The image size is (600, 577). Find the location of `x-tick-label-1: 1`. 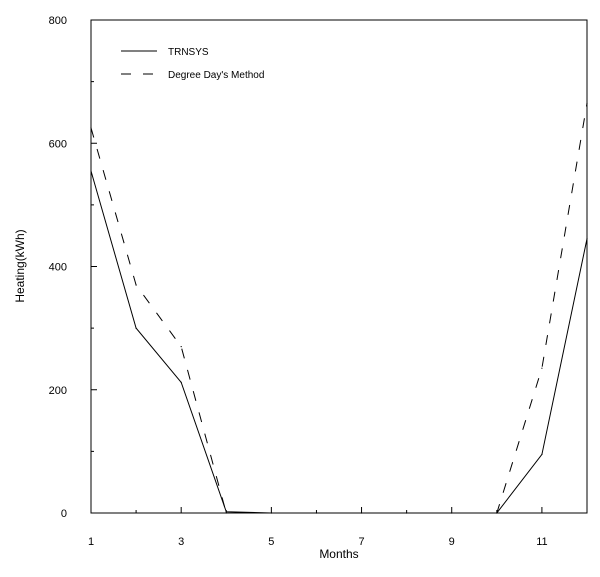

x-tick-label-1: 1 is located at coordinates (91, 542).